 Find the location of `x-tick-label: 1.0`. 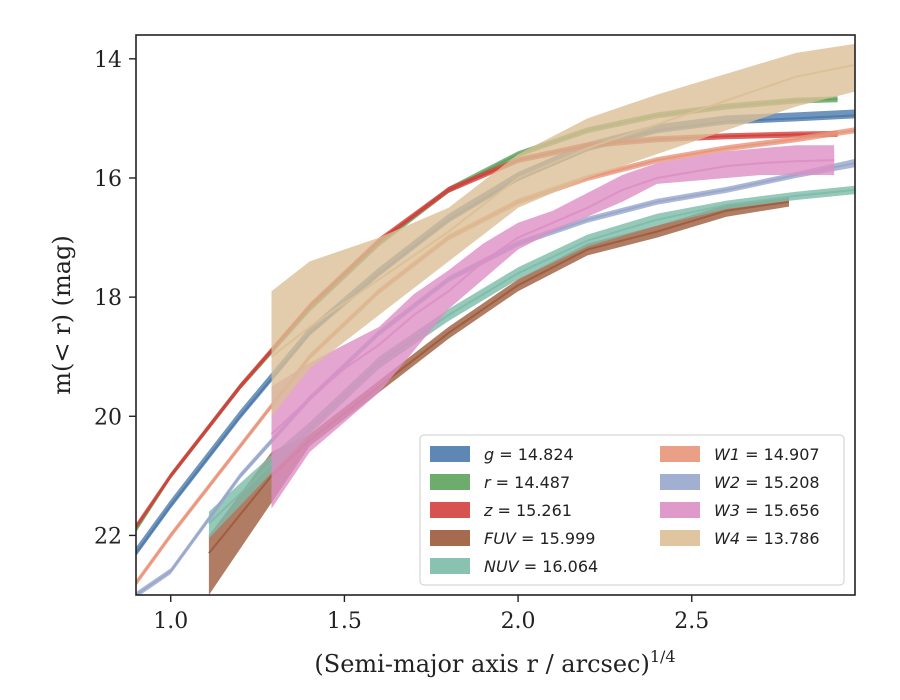

x-tick-label: 1.0 is located at coordinates (170, 621).